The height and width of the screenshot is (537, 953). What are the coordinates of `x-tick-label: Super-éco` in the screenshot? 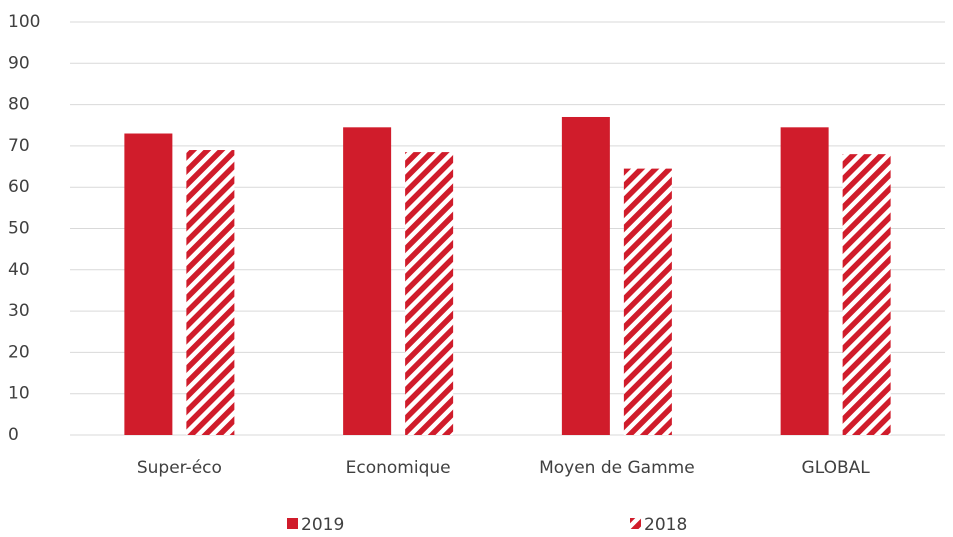 It's located at (179, 468).